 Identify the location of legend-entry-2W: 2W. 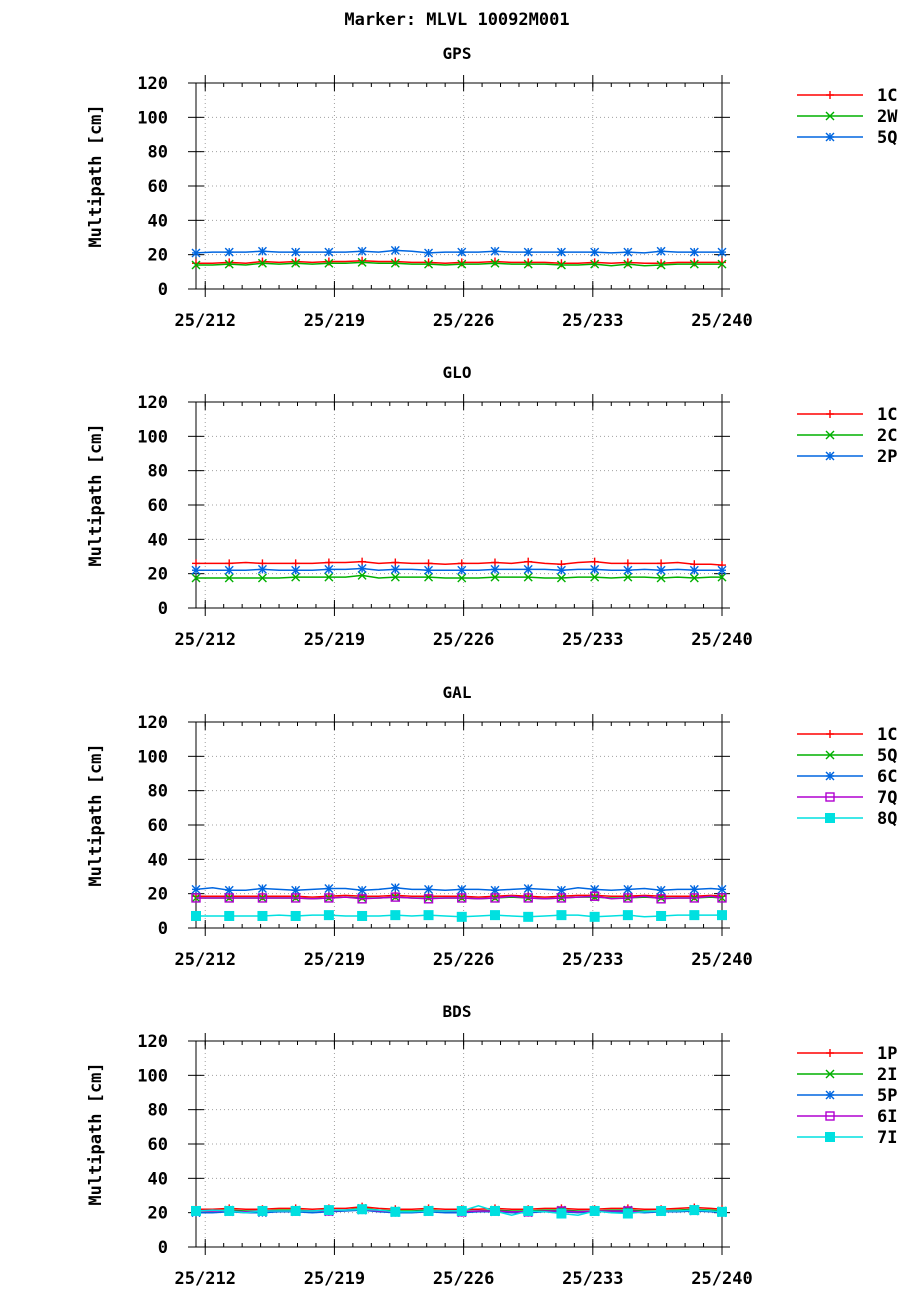
(847, 117).